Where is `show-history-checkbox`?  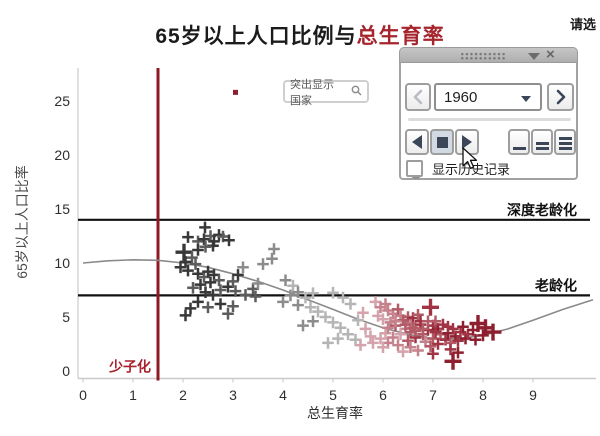 show-history-checkbox is located at coordinates (414, 168).